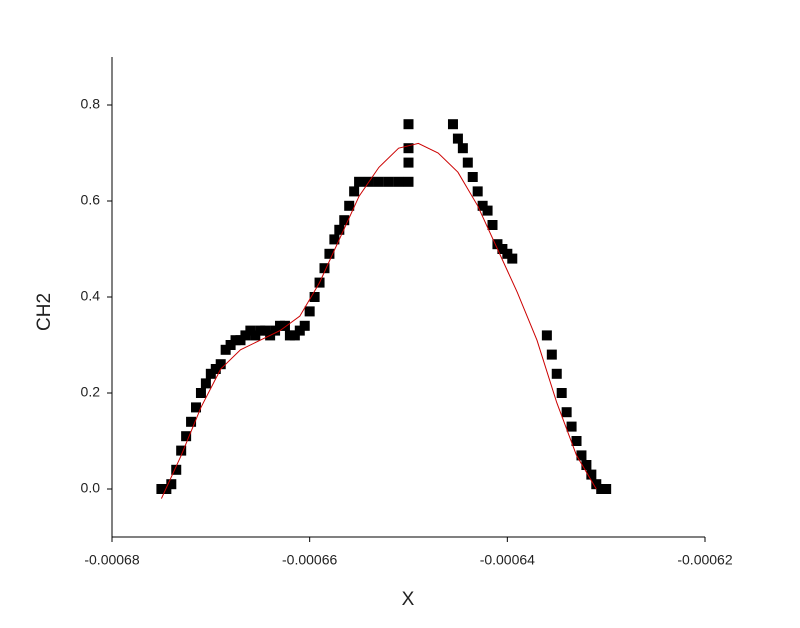  I want to click on x-axis-title: X, so click(408, 599).